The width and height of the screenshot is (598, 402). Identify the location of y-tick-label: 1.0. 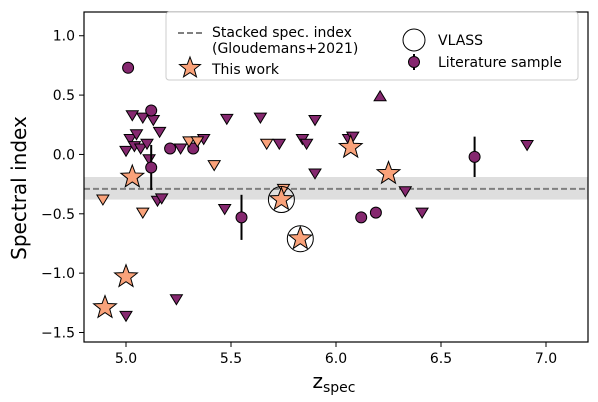
(64, 37).